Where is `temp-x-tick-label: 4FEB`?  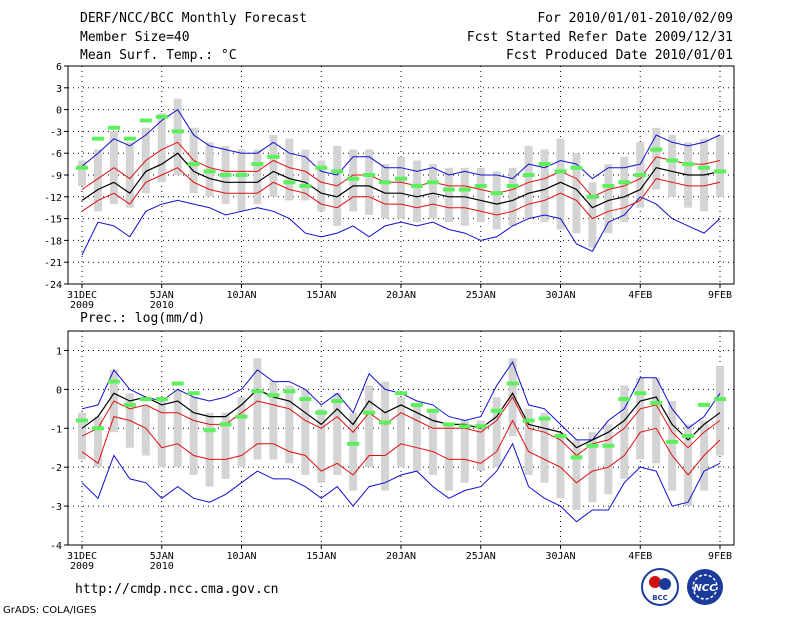
temp-x-tick-label: 4FEB is located at coordinates (640, 295).